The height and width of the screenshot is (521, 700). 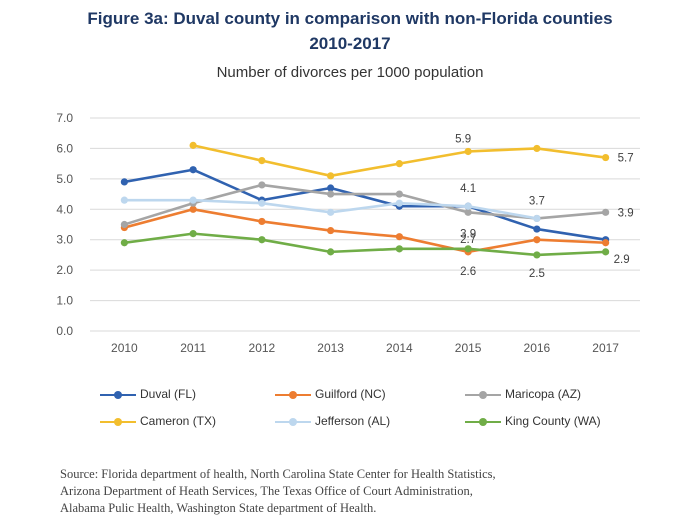 What do you see at coordinates (626, 159) in the screenshot?
I see `data-label: 5.7` at bounding box center [626, 159].